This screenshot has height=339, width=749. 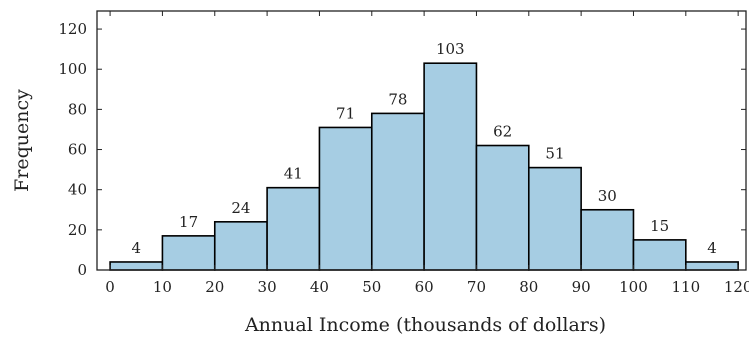 I want to click on bar-value-label: 71, so click(x=345, y=113).